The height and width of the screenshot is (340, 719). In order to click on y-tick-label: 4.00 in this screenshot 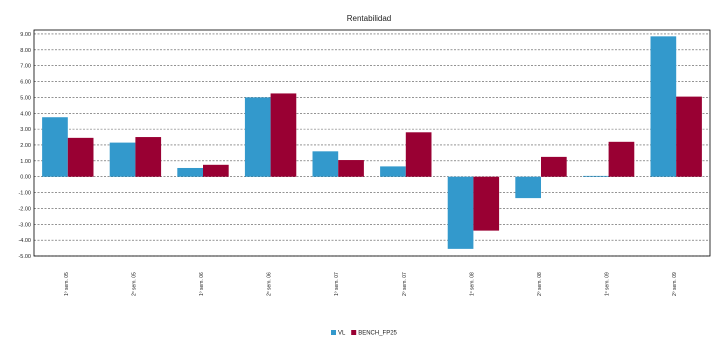, I will do `click(25, 114)`.